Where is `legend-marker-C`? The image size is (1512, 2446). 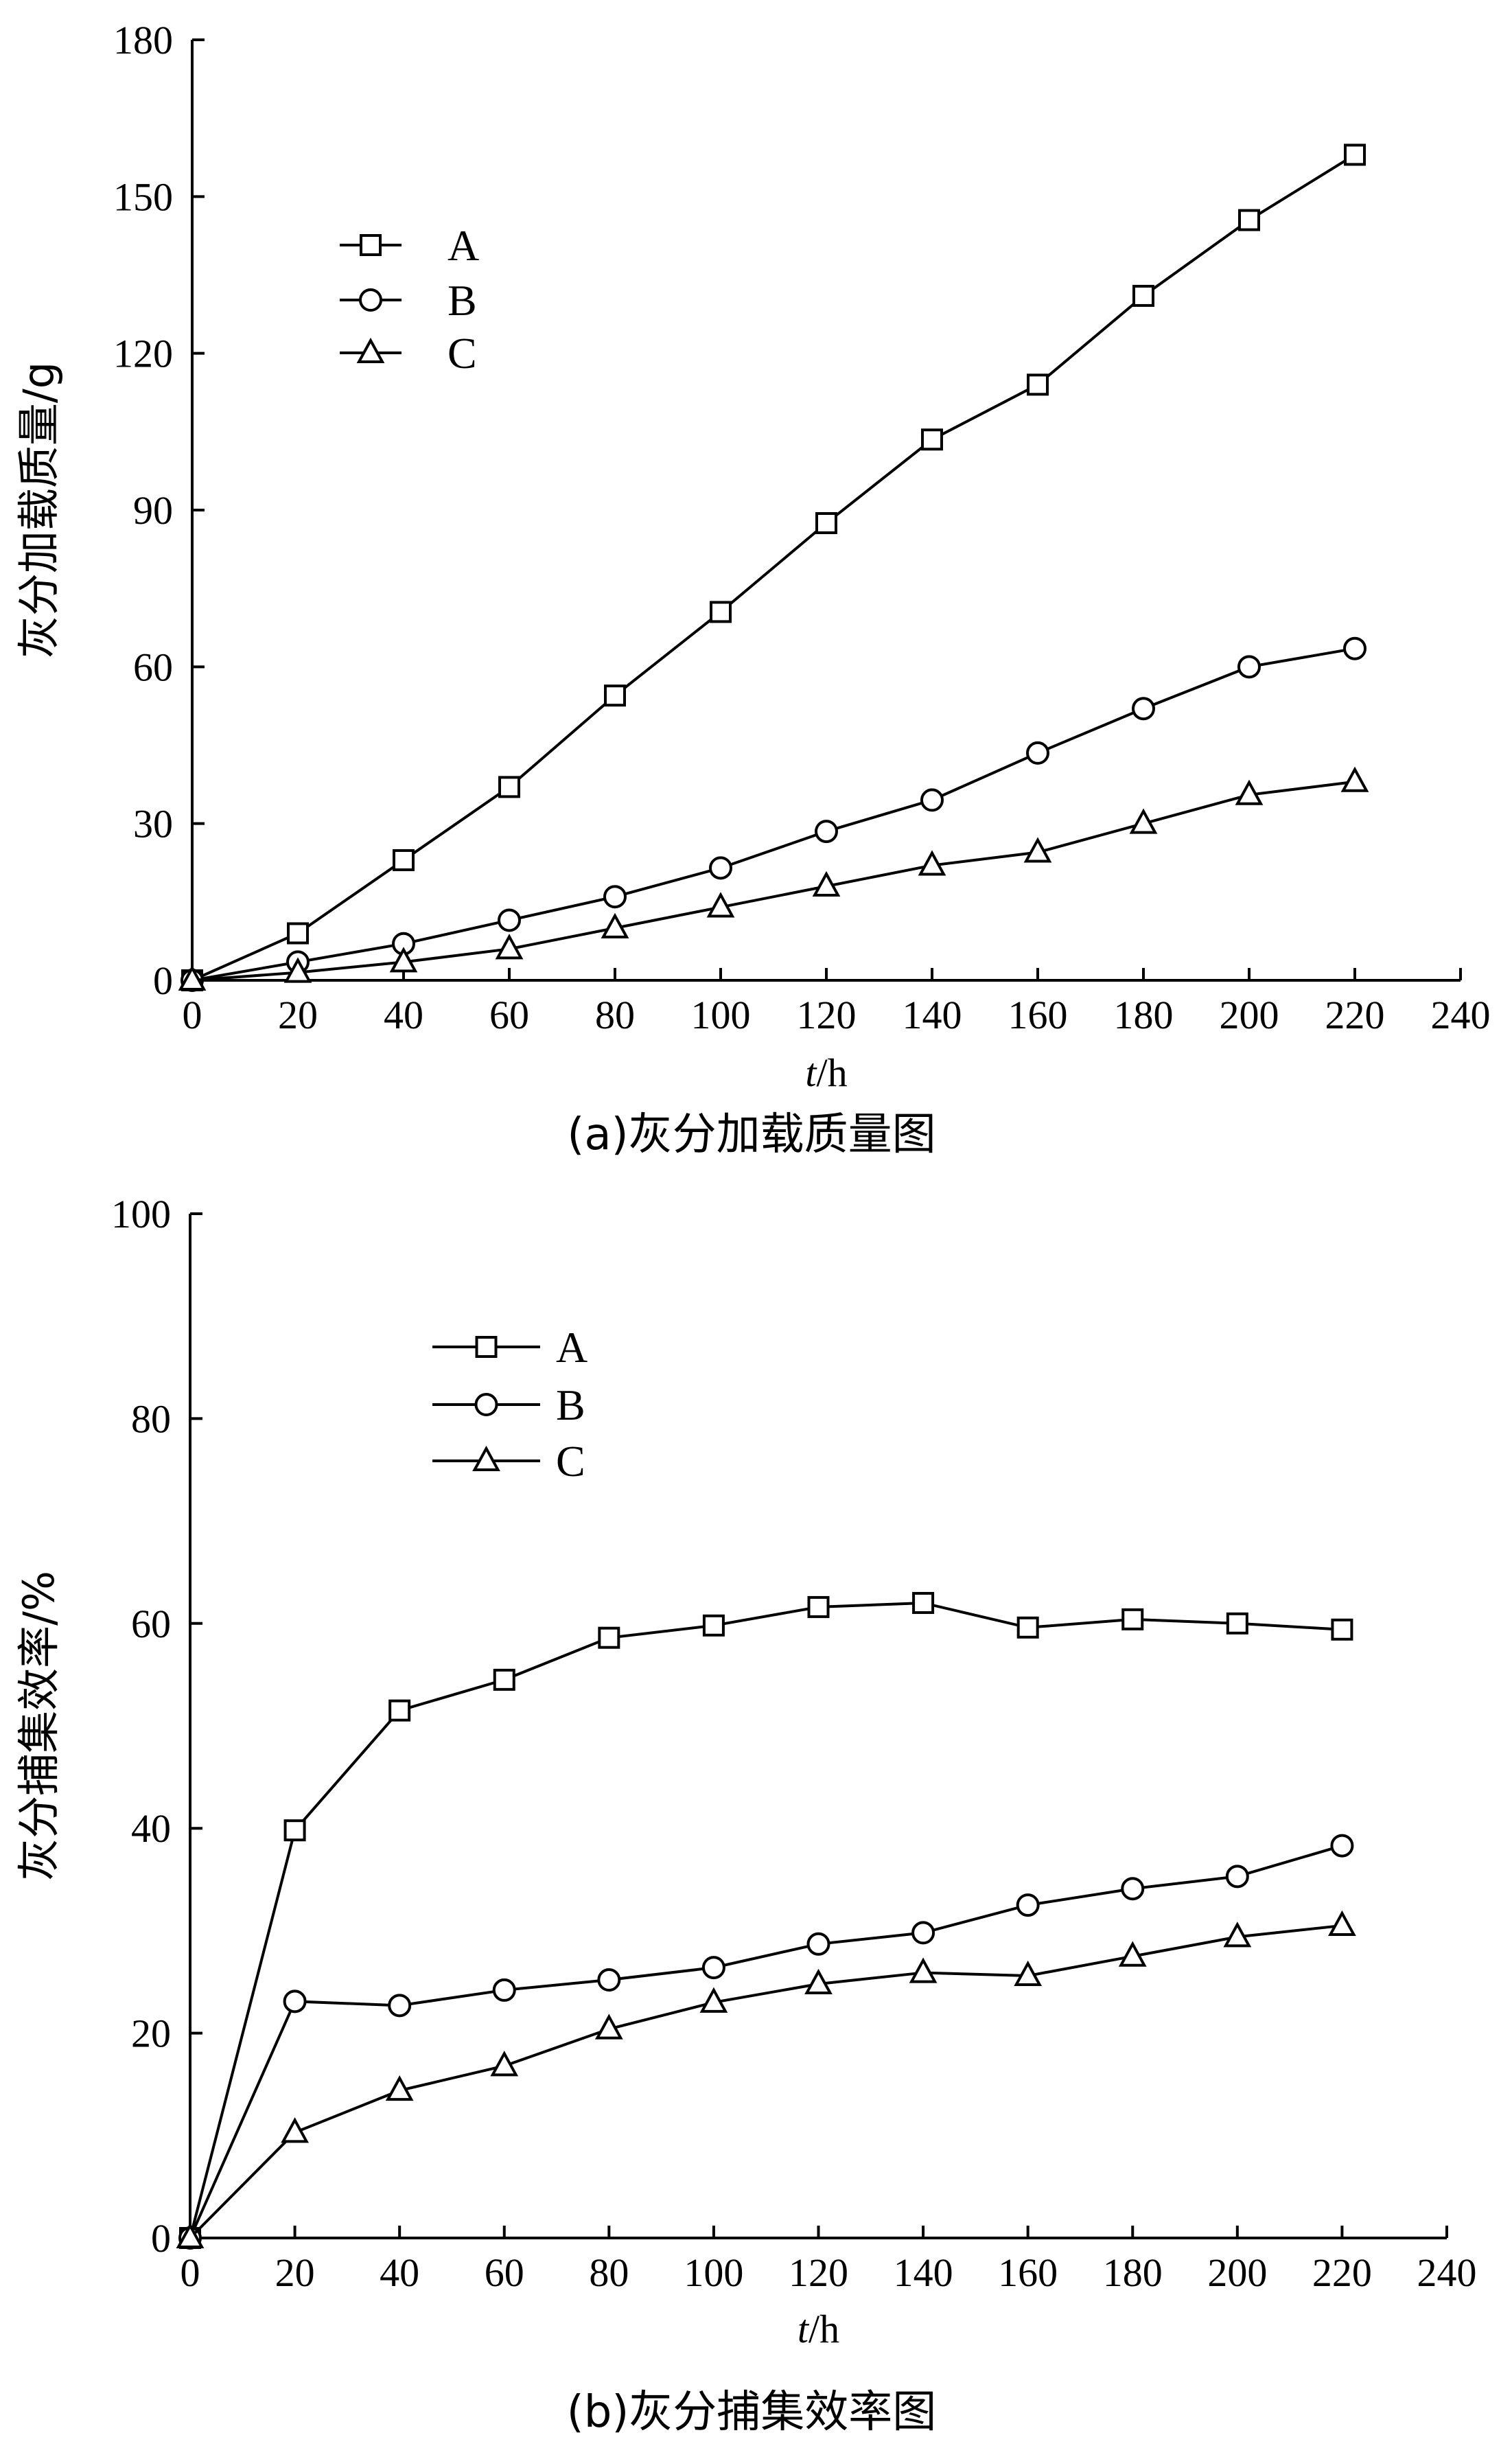
legend-marker-C is located at coordinates (371, 350).